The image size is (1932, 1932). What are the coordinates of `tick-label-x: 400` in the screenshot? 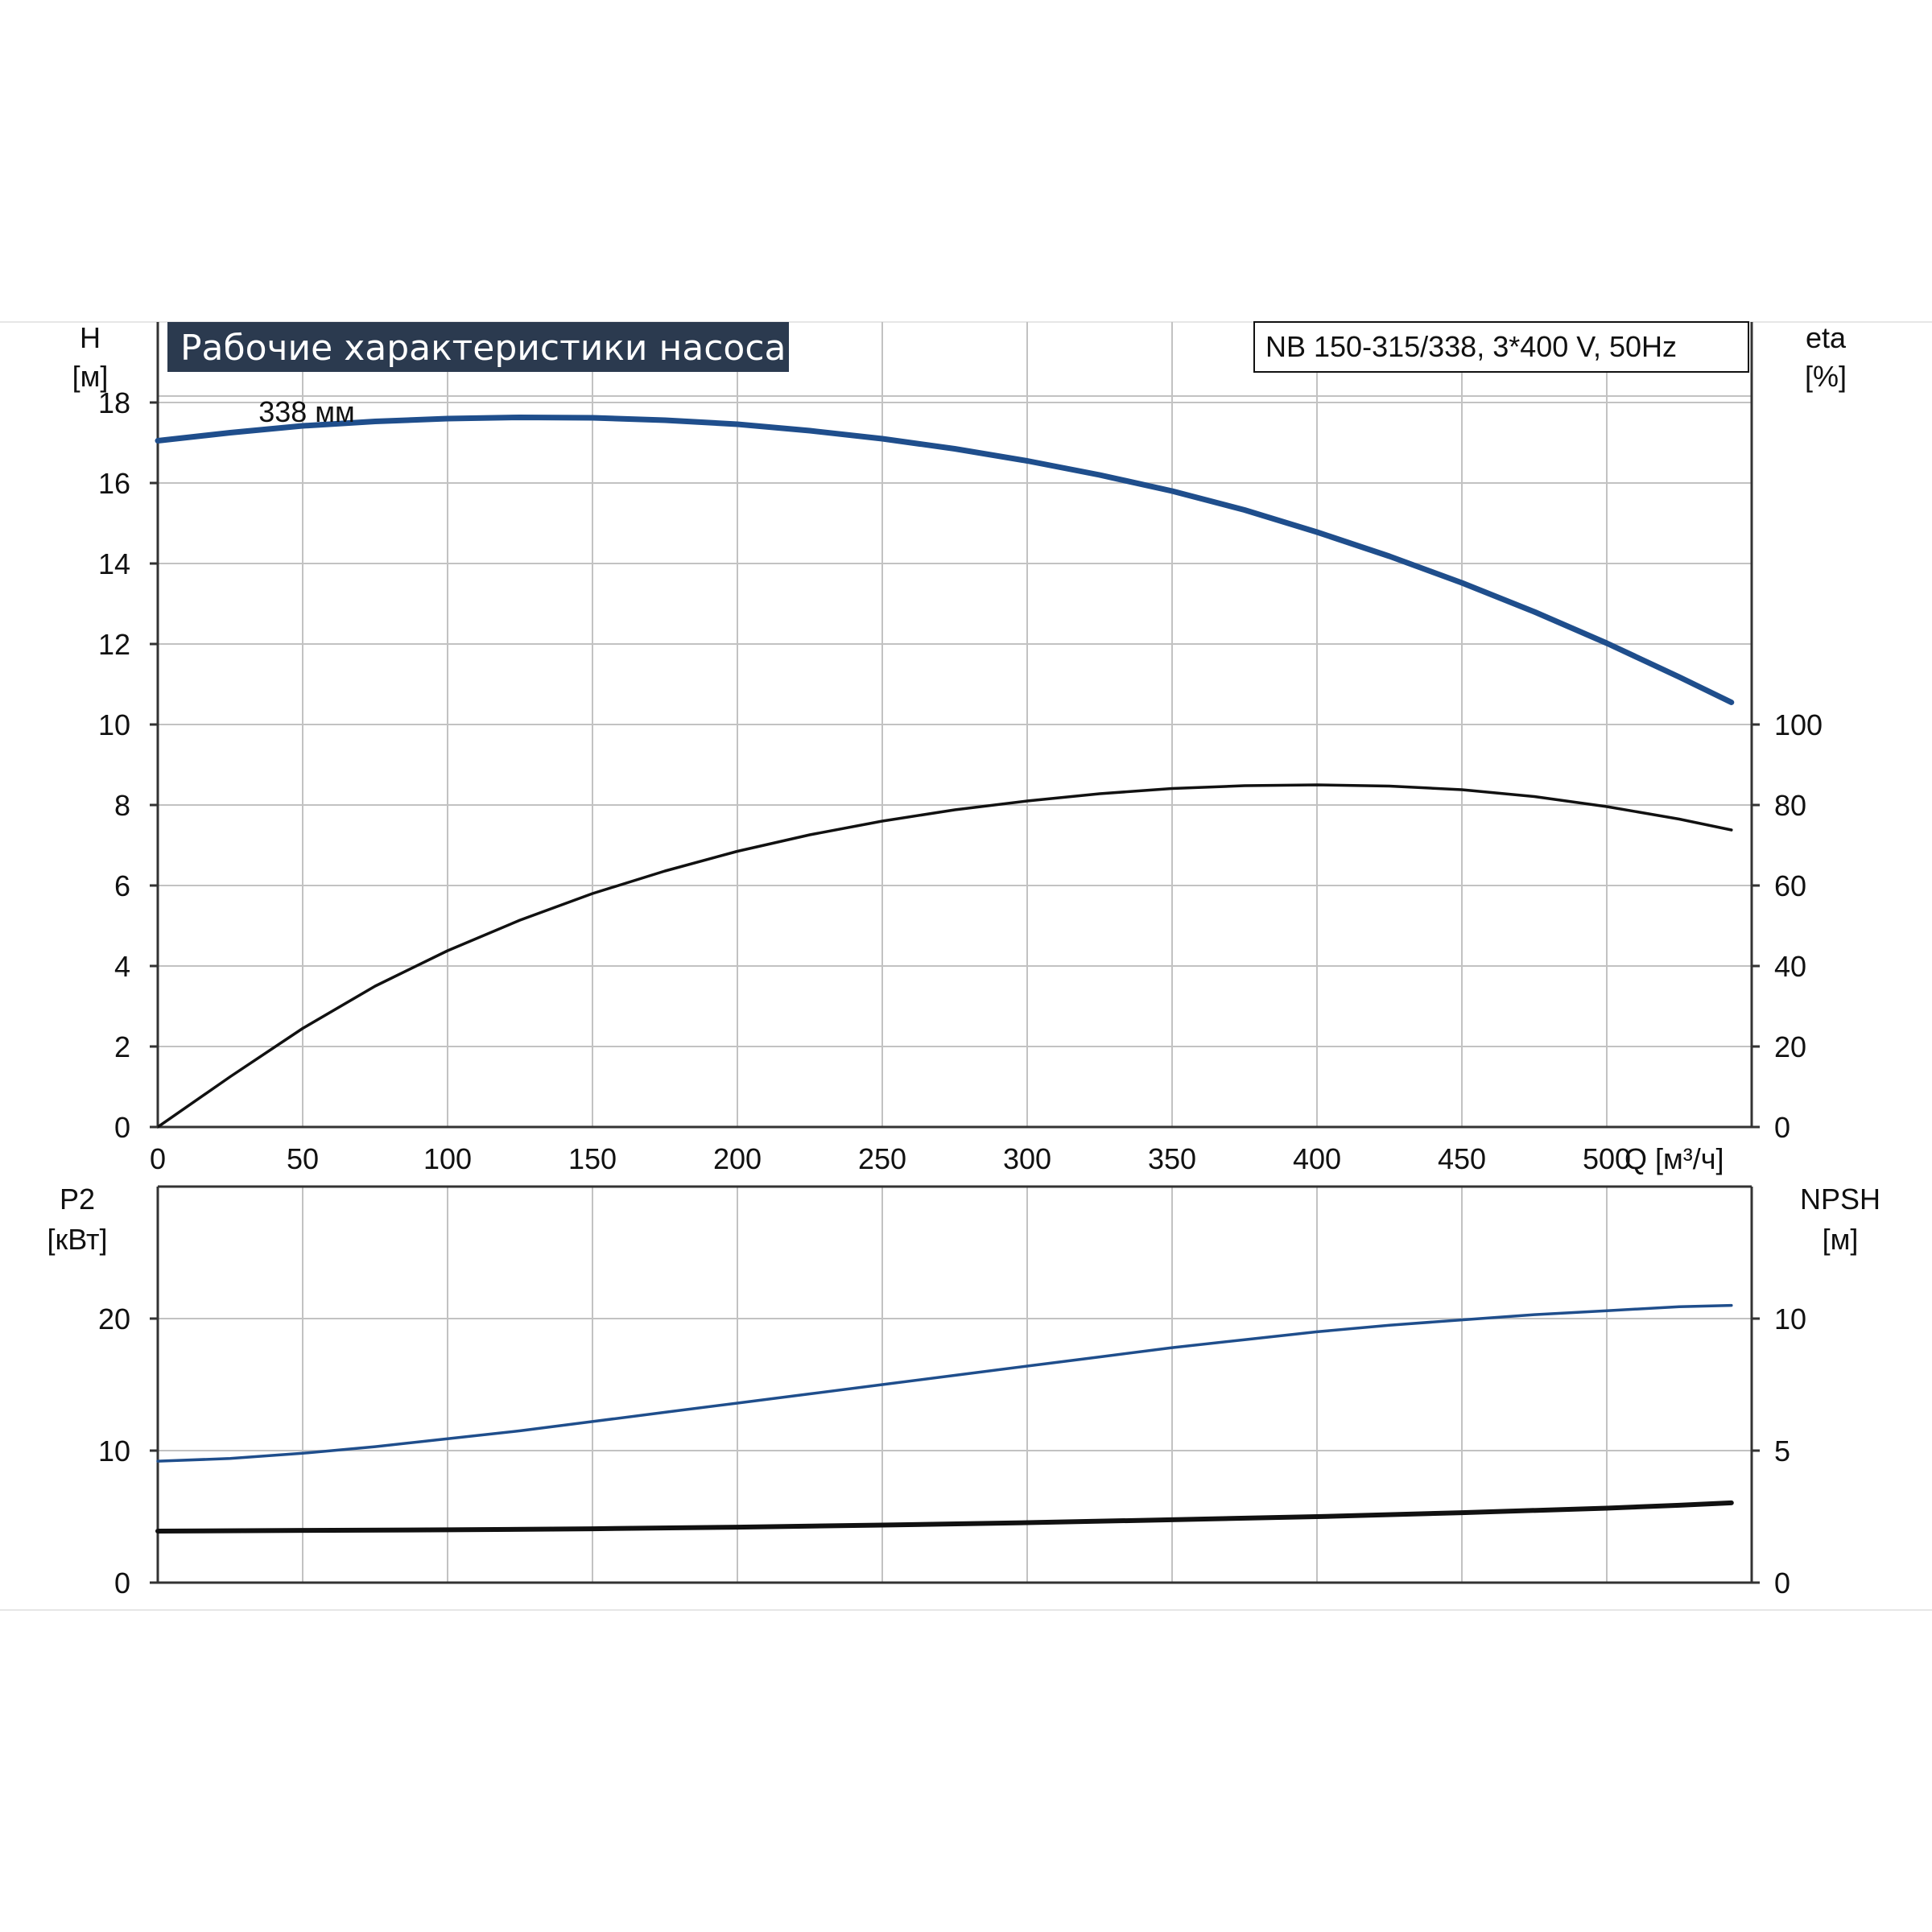 It's located at (1317, 1158).